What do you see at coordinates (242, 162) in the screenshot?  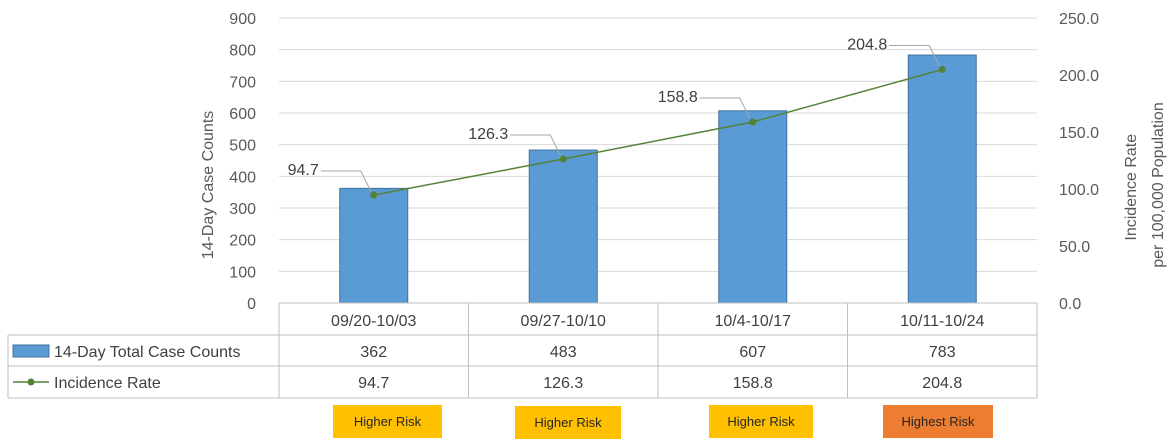 I see `left-axis-ticks: 0 100 200 300 400 500 600 700 800 900` at bounding box center [242, 162].